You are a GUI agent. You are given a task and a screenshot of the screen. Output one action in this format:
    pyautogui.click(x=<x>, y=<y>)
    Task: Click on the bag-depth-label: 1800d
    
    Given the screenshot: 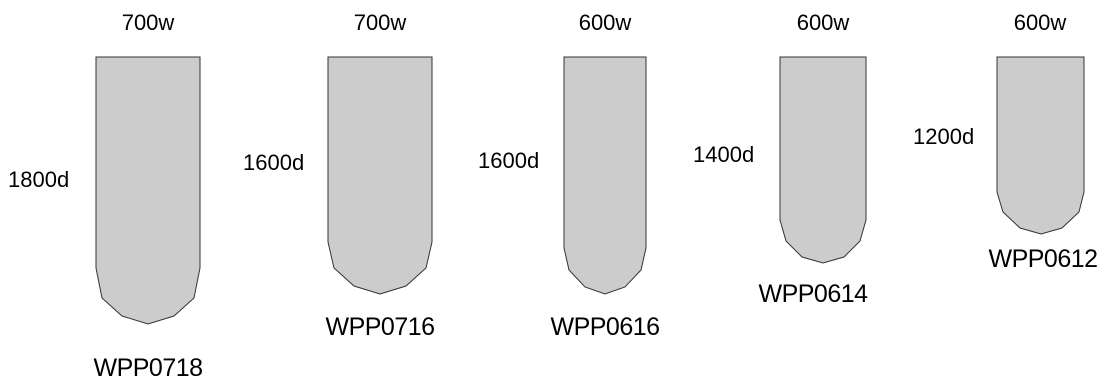 What is the action you would take?
    pyautogui.click(x=38, y=179)
    